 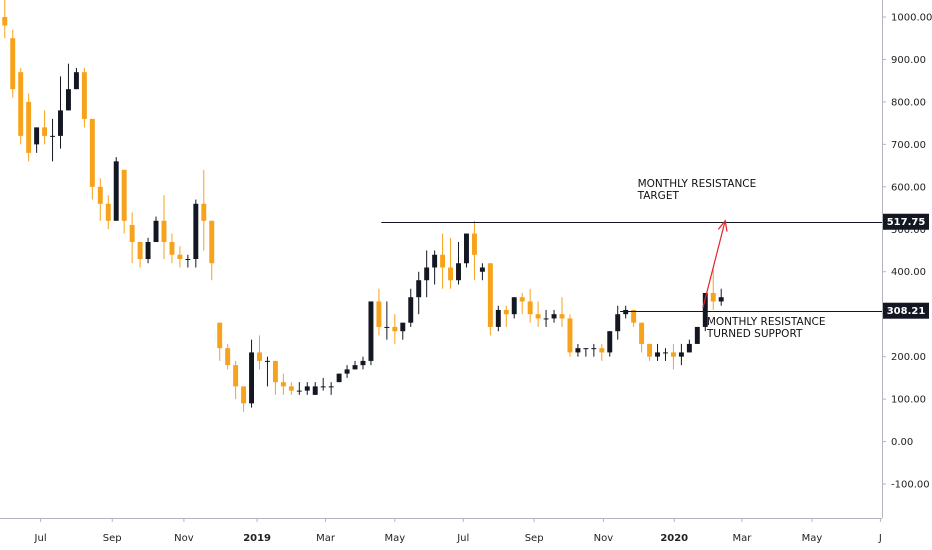 I want to click on price-label: 308.21, so click(x=906, y=310).